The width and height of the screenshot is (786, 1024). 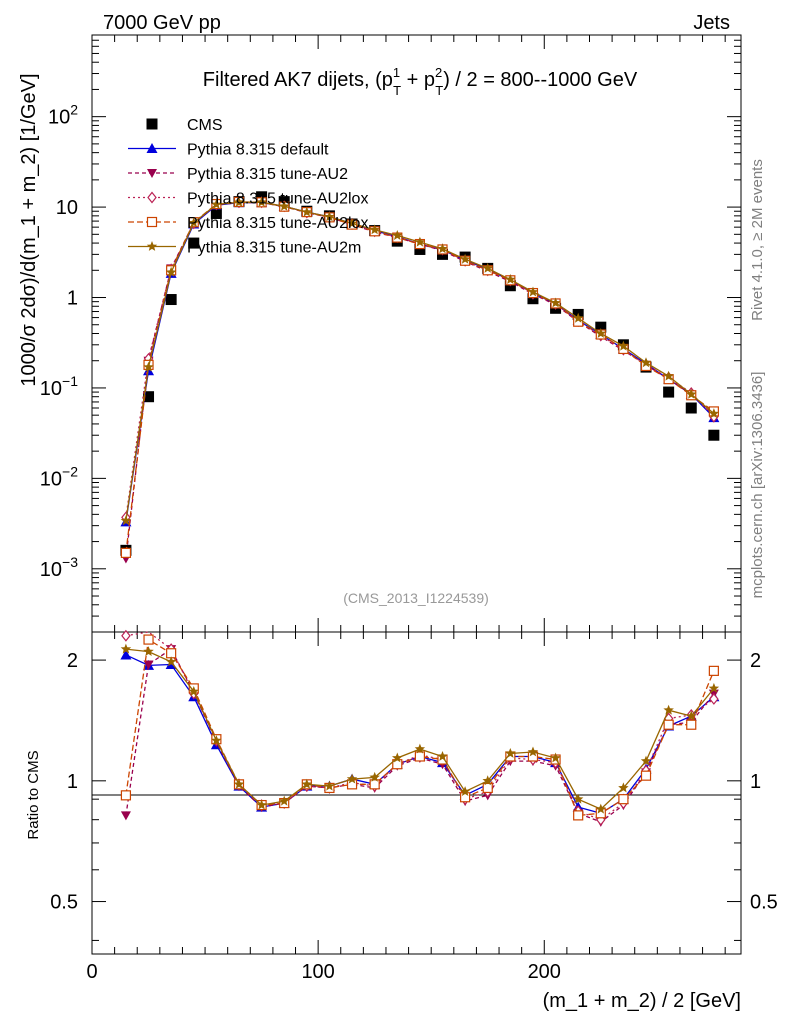 What do you see at coordinates (642, 1001) in the screenshot?
I see `x-axis-label: (m_1 + m_2) / 2 [GeV]` at bounding box center [642, 1001].